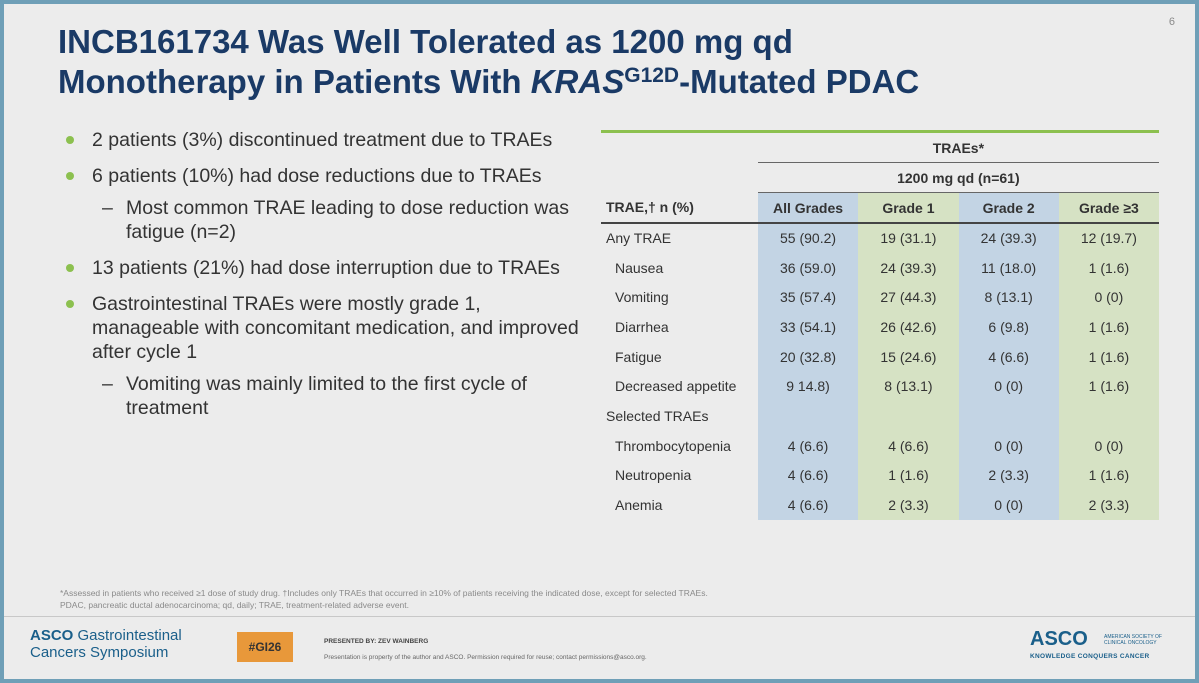  What do you see at coordinates (639, 267) in the screenshot?
I see `row-label: Nausea` at bounding box center [639, 267].